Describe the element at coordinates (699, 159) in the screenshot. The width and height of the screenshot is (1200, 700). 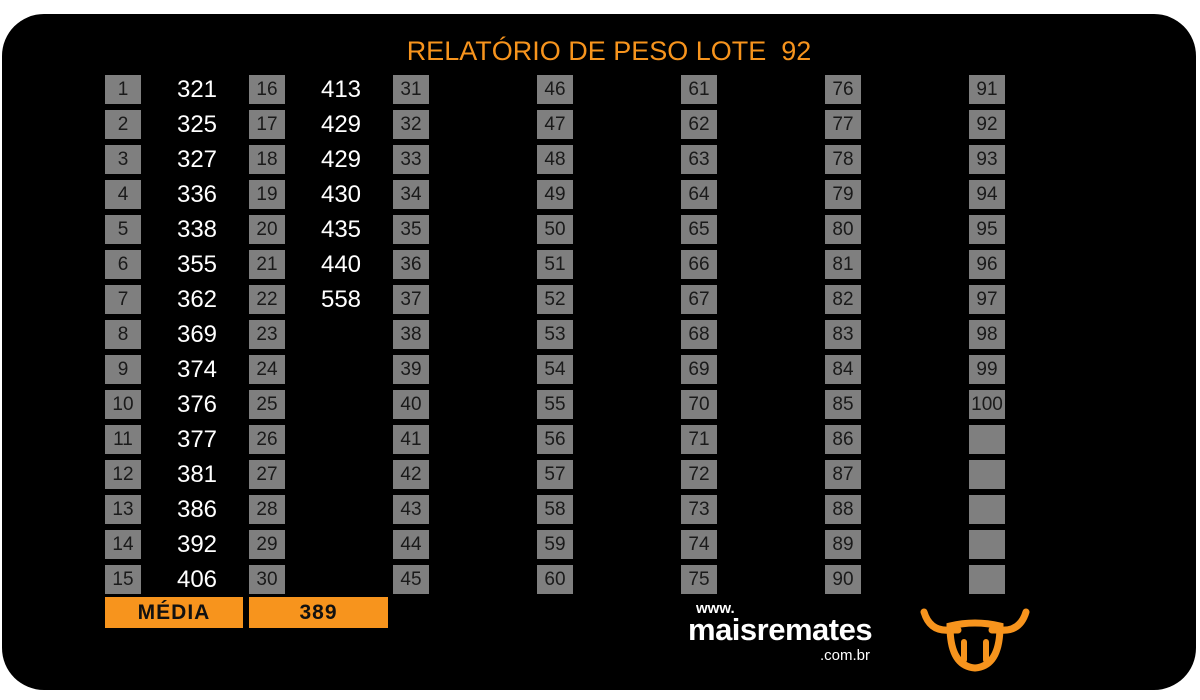
I see `animal-number: 63` at that location.